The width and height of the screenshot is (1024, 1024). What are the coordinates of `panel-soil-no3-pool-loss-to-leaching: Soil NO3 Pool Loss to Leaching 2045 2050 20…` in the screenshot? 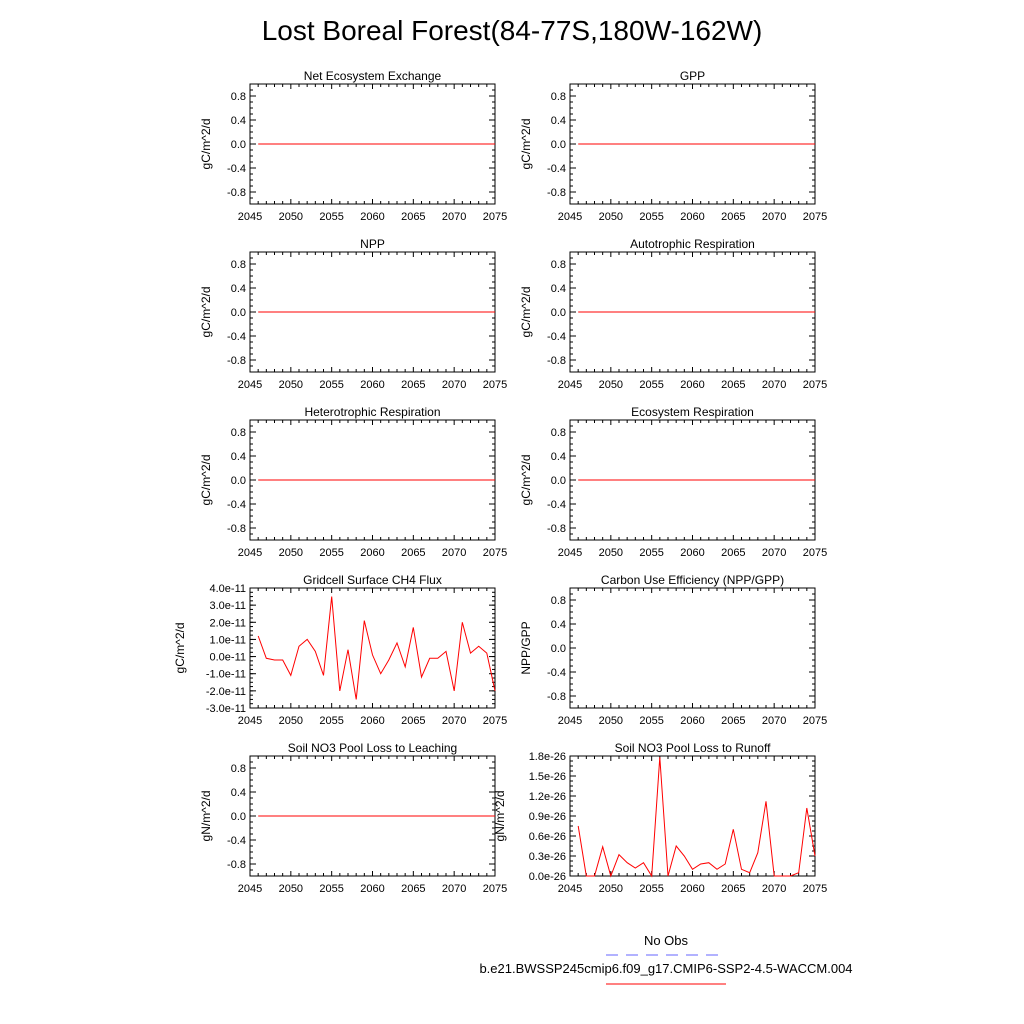 It's located at (353, 818).